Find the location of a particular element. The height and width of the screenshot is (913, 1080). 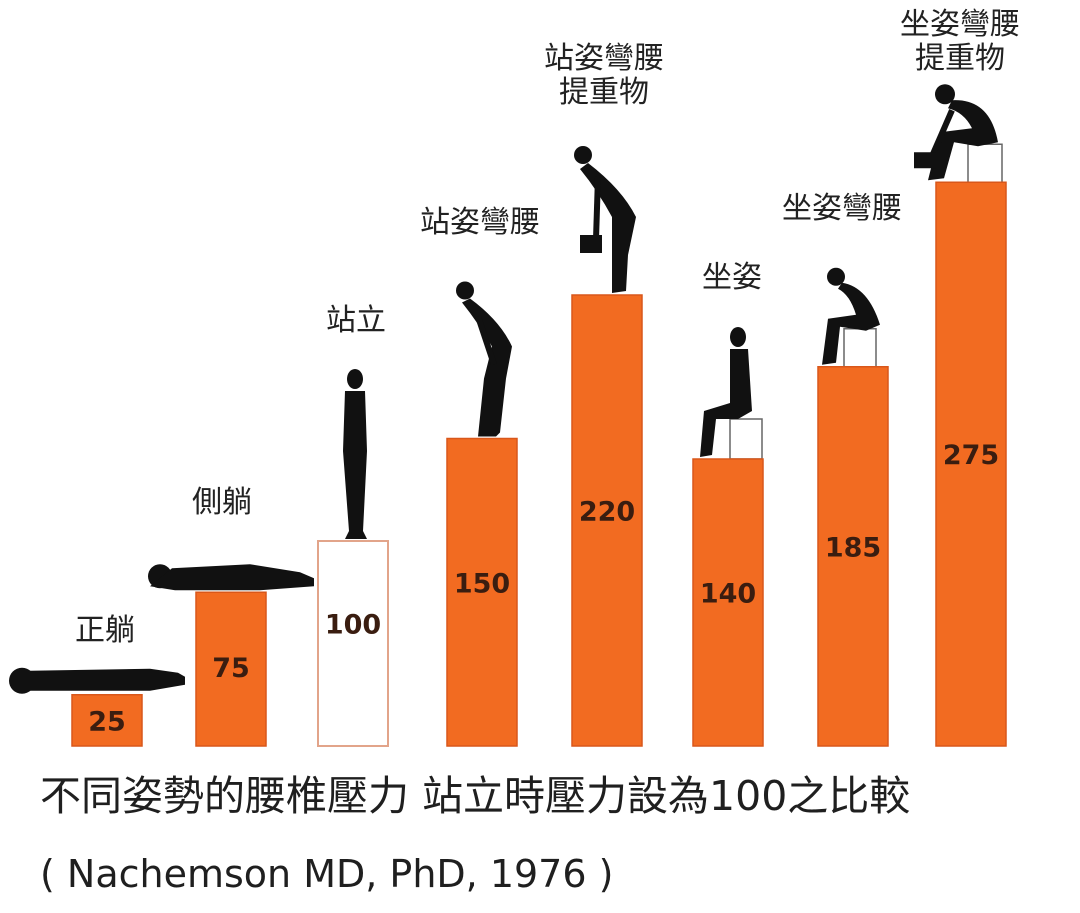

category-label-5: 坐姿 is located at coordinates (732, 277).